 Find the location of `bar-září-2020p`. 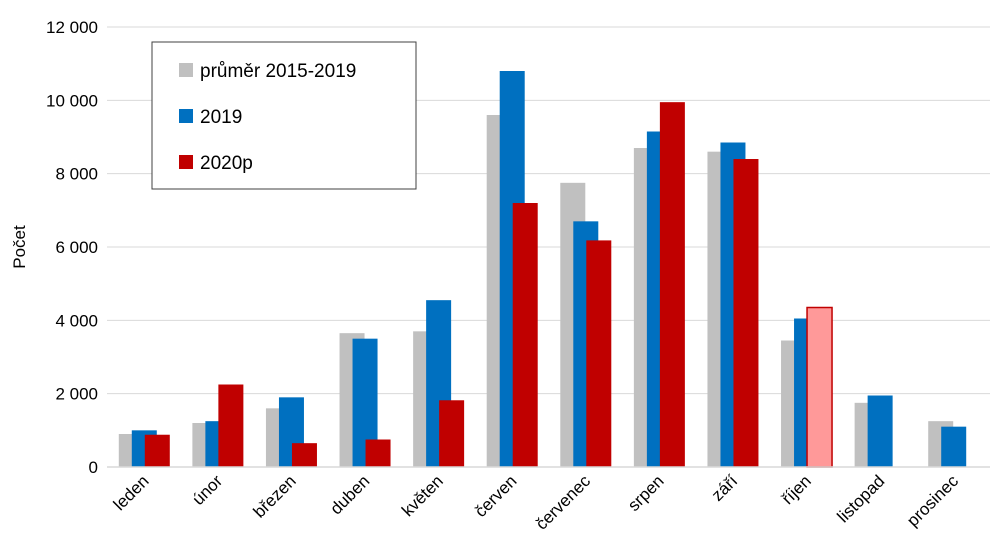

bar-září-2020p is located at coordinates (746, 313).